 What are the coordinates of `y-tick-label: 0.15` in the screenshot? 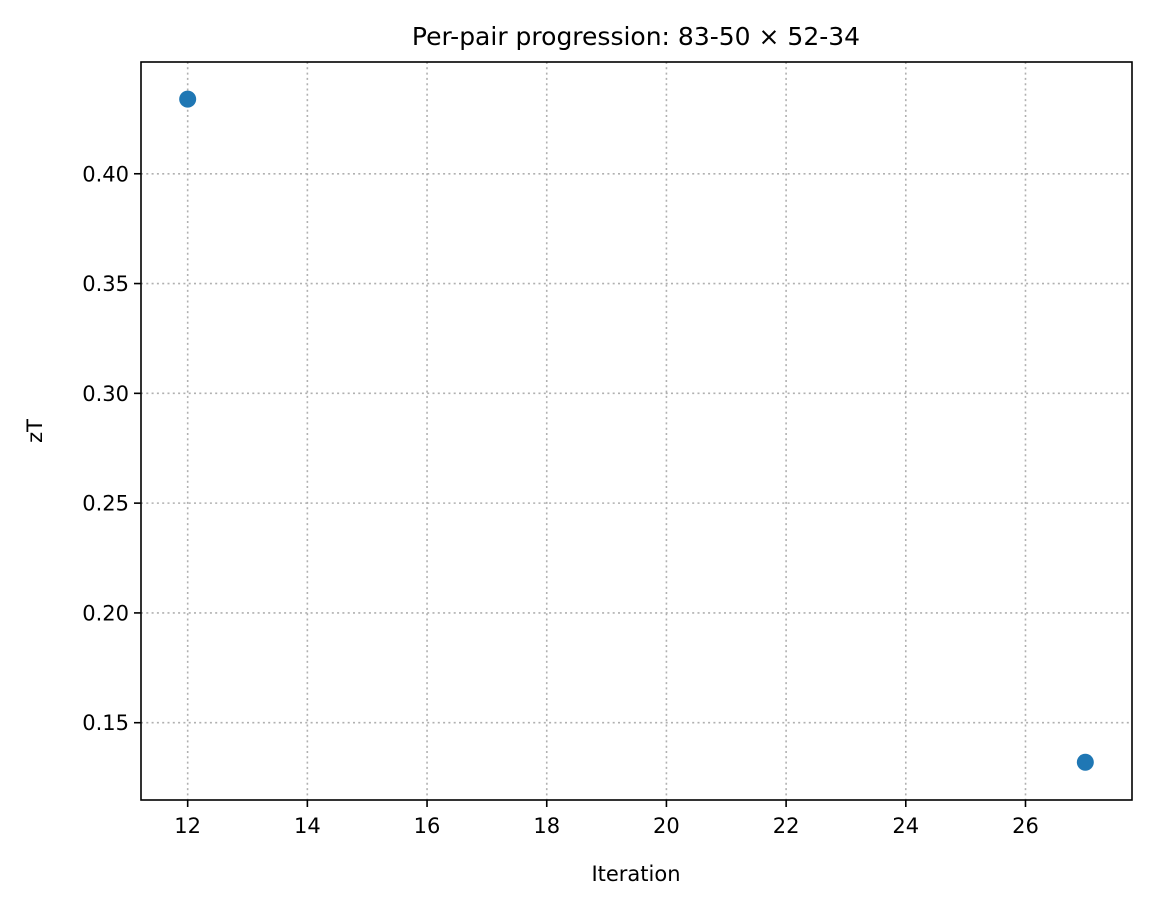 It's located at (105, 723).